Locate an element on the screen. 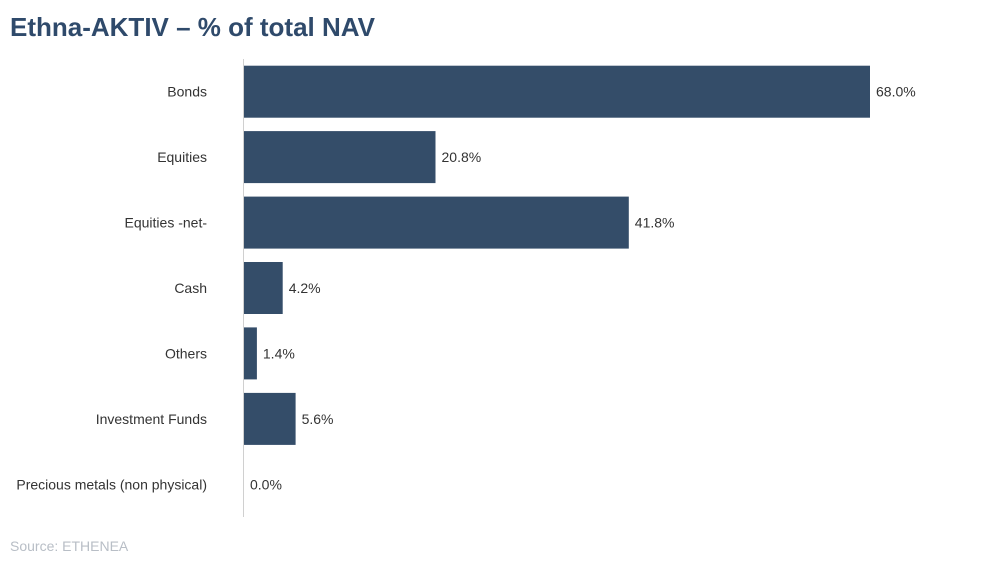 The width and height of the screenshot is (1000, 564). value-label-1: 20.8% is located at coordinates (462, 157).